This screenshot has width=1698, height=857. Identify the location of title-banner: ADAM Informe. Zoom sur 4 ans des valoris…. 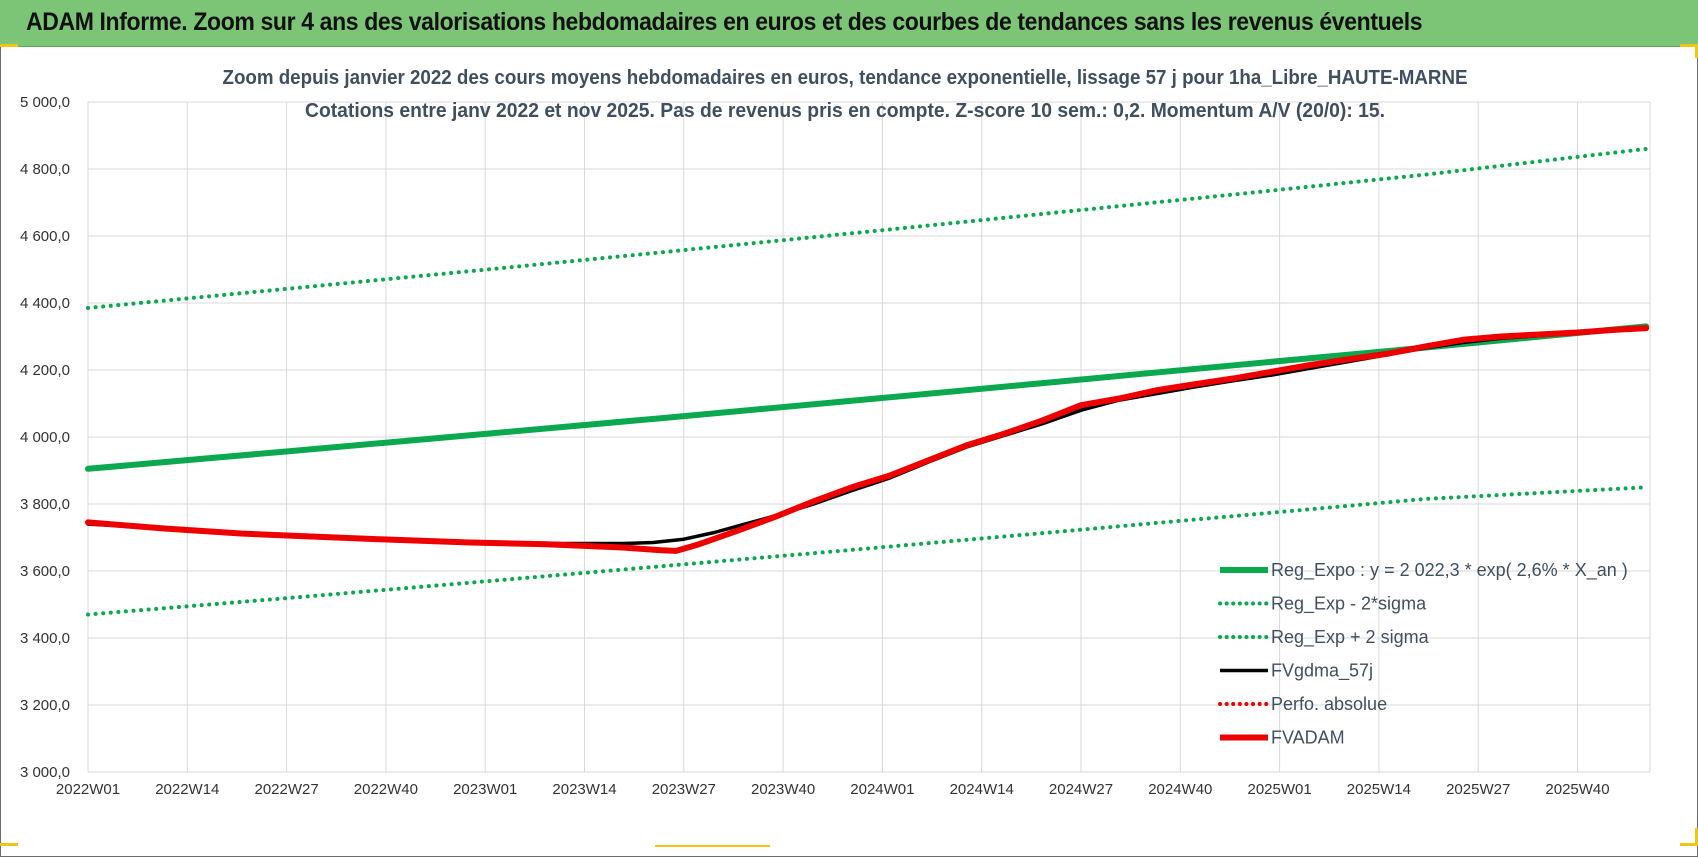
(849, 23).